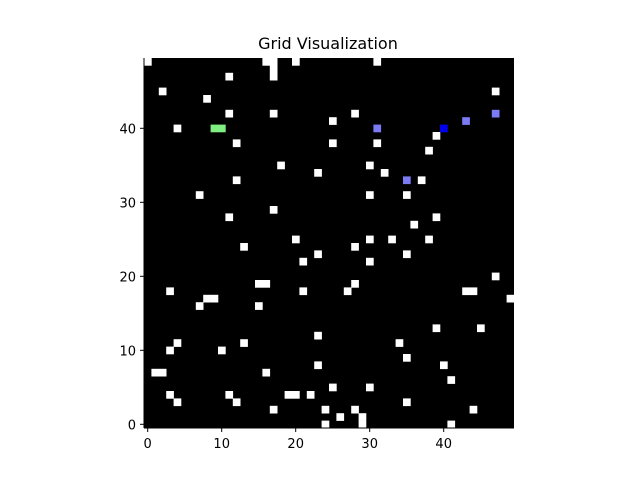  What do you see at coordinates (221, 444) in the screenshot?
I see `x-tick-label: 10` at bounding box center [221, 444].